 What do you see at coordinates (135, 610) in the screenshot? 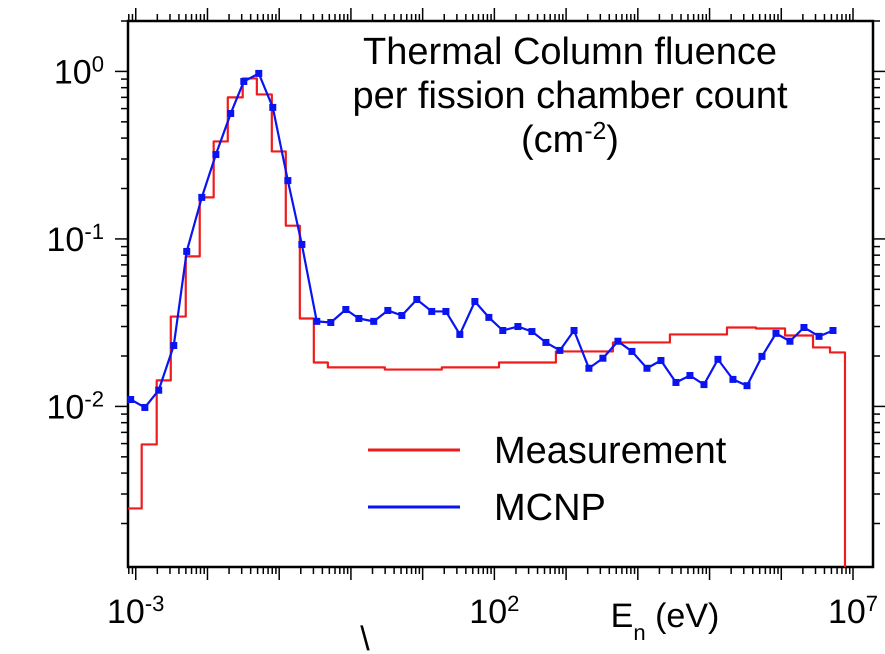
I see `x-tick-label: 10$^{-3}$` at bounding box center [135, 610].